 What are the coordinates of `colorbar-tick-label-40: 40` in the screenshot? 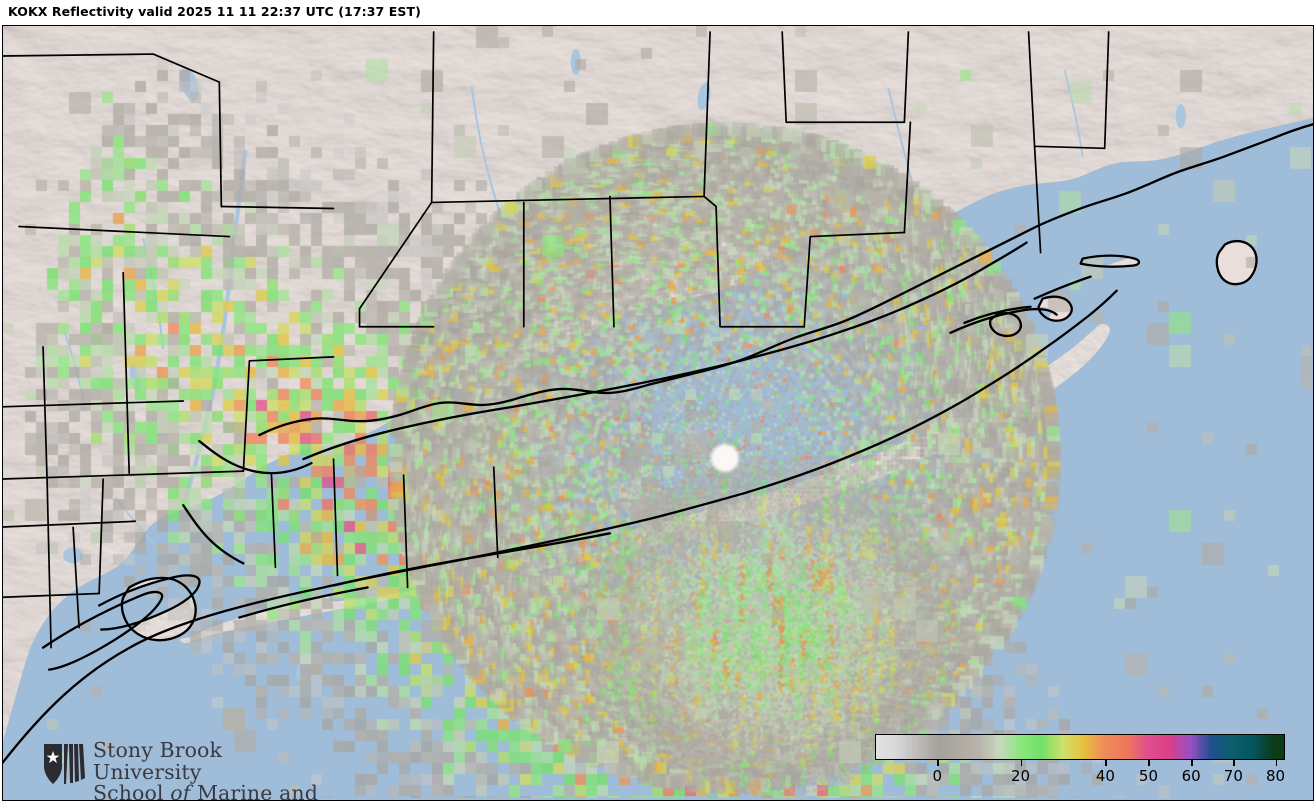 It's located at (1105, 776).